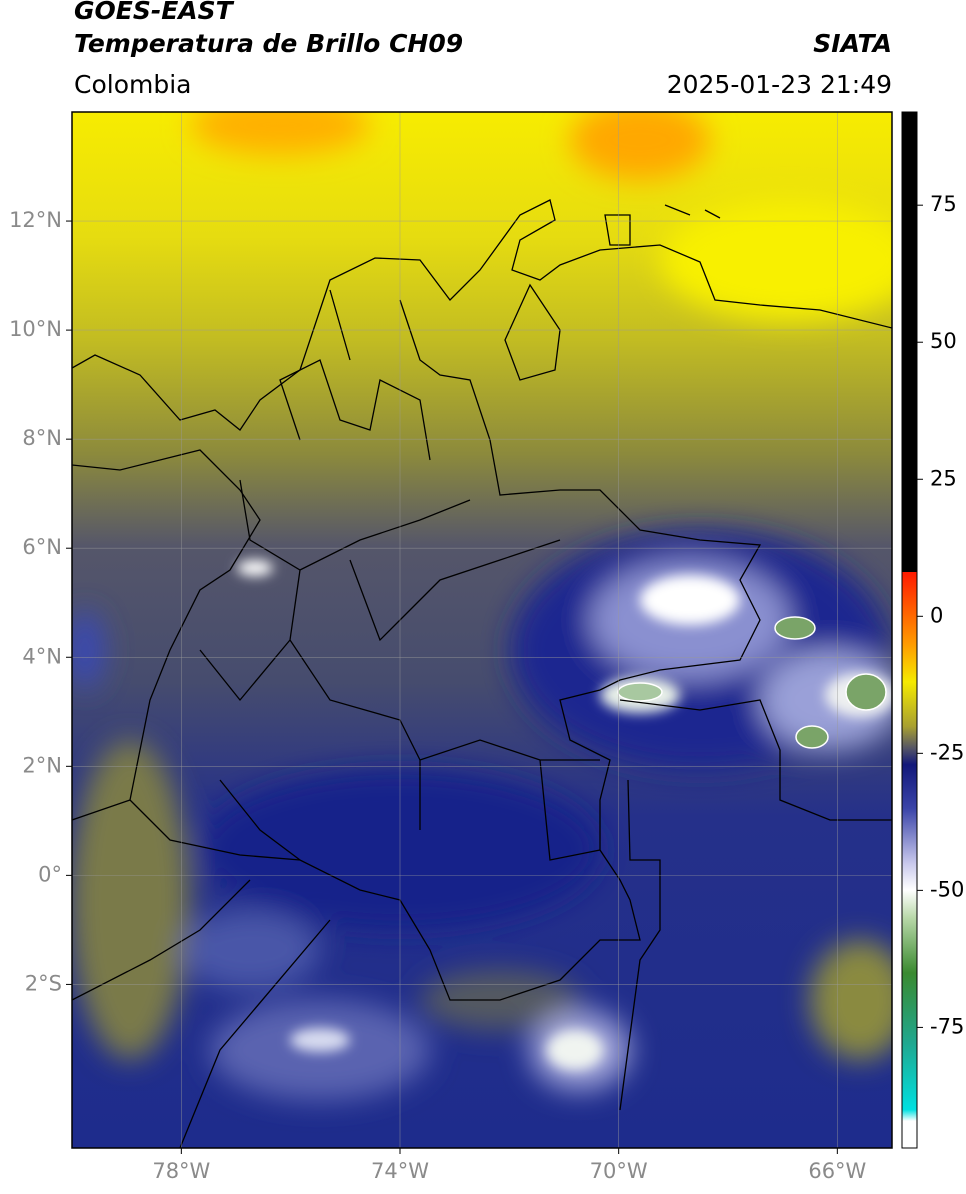 The width and height of the screenshot is (966, 1194). What do you see at coordinates (936, 615) in the screenshot?
I see `colorbar-tick-label: 0` at bounding box center [936, 615].